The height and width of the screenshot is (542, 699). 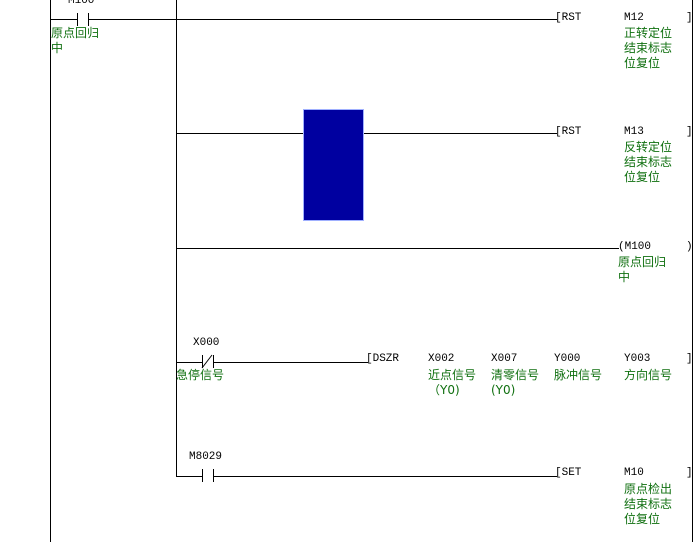 What do you see at coordinates (50, 271) in the screenshot?
I see `left-power-rail` at bounding box center [50, 271].